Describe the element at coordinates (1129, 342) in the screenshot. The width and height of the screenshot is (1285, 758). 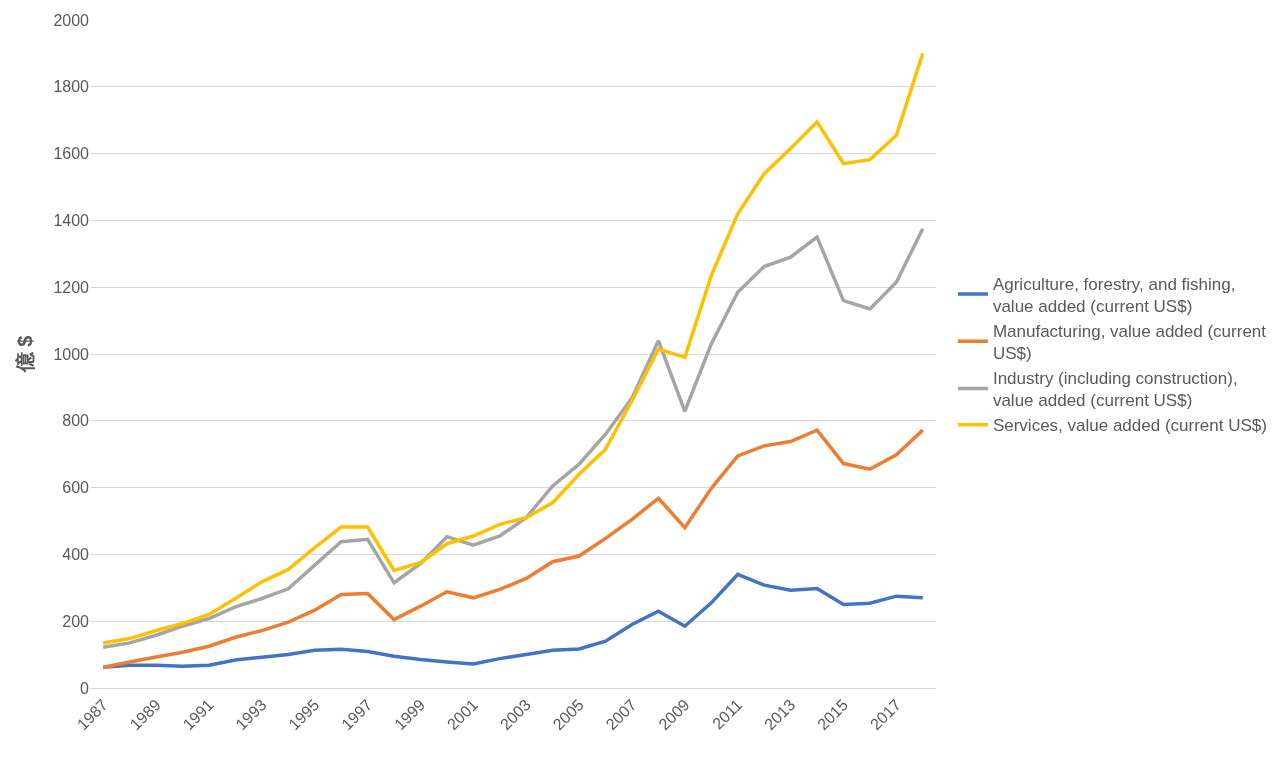
I see `legend-label: Manufacturing, value added (current US$)` at that location.